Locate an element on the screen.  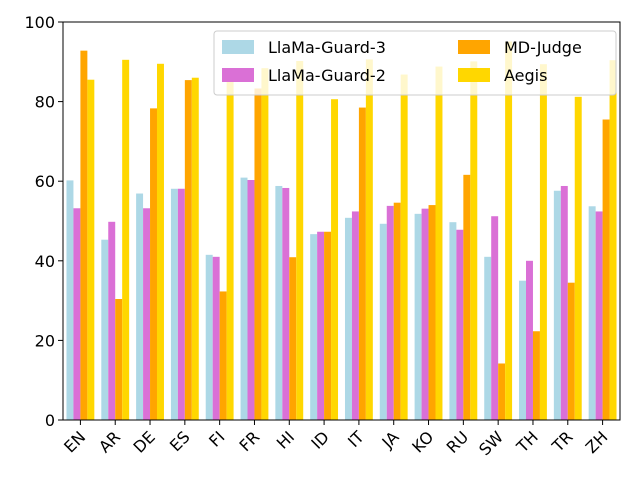
legend-label-md-judge: MD-Judge is located at coordinates (543, 47).